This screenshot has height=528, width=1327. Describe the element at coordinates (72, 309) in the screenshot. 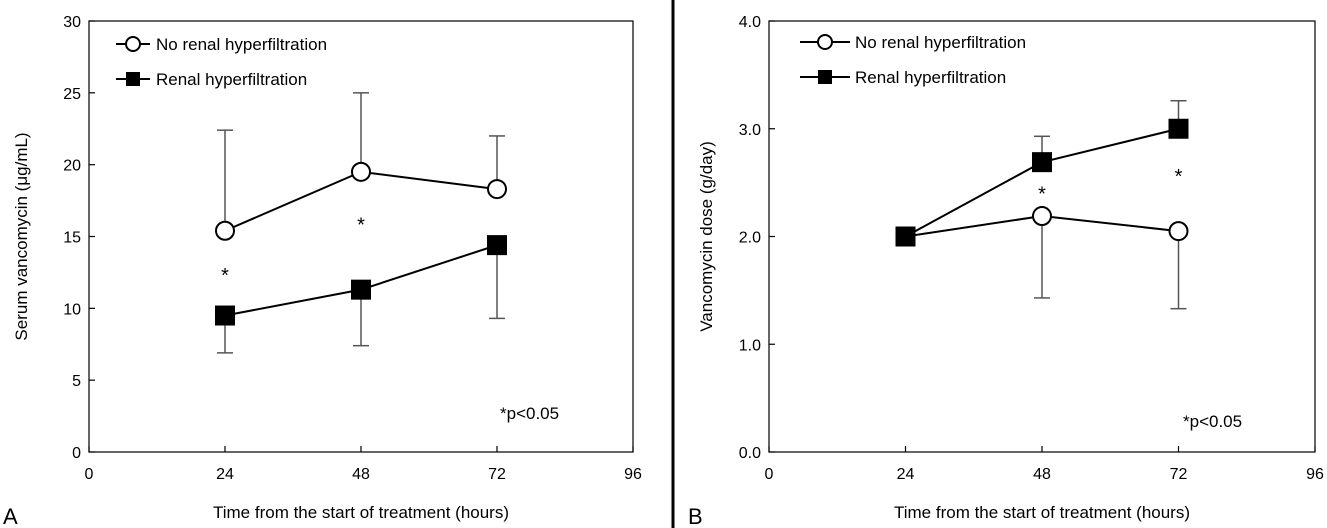

I see `y-tick-label-a: 10` at that location.